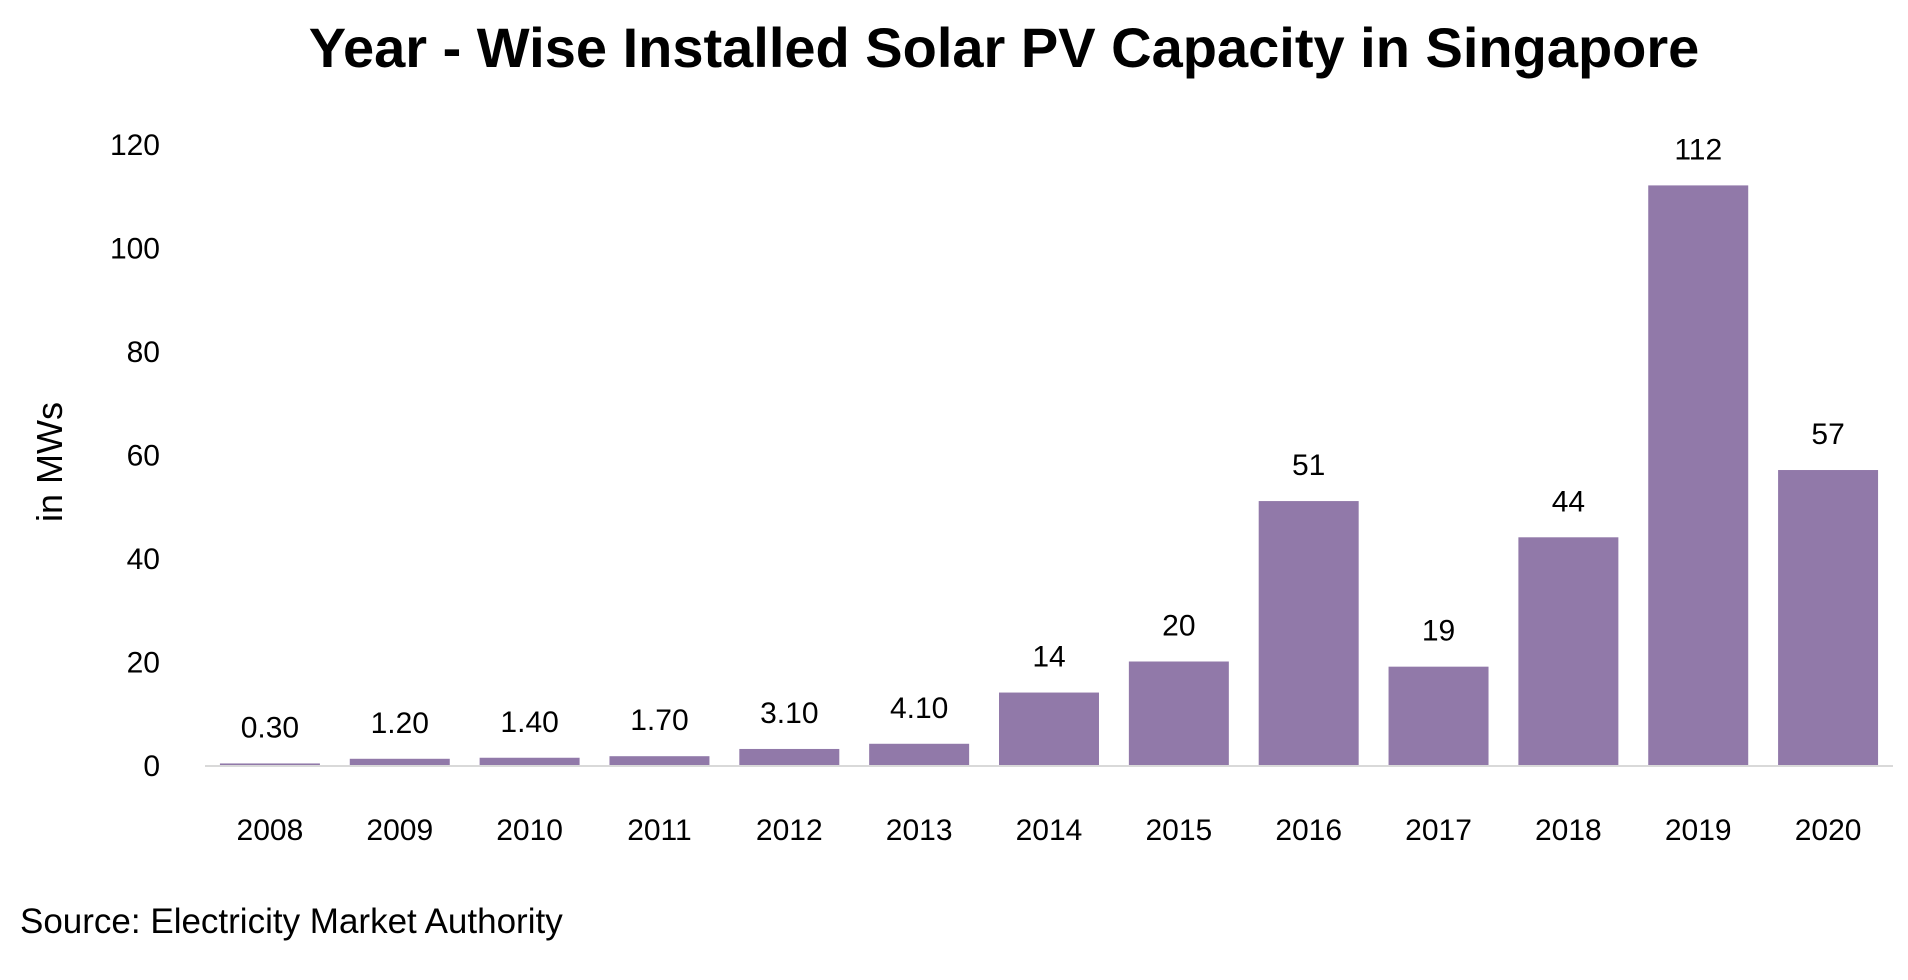 This screenshot has width=1908, height=980. What do you see at coordinates (399, 830) in the screenshot?
I see `x-tick-label: 2009` at bounding box center [399, 830].